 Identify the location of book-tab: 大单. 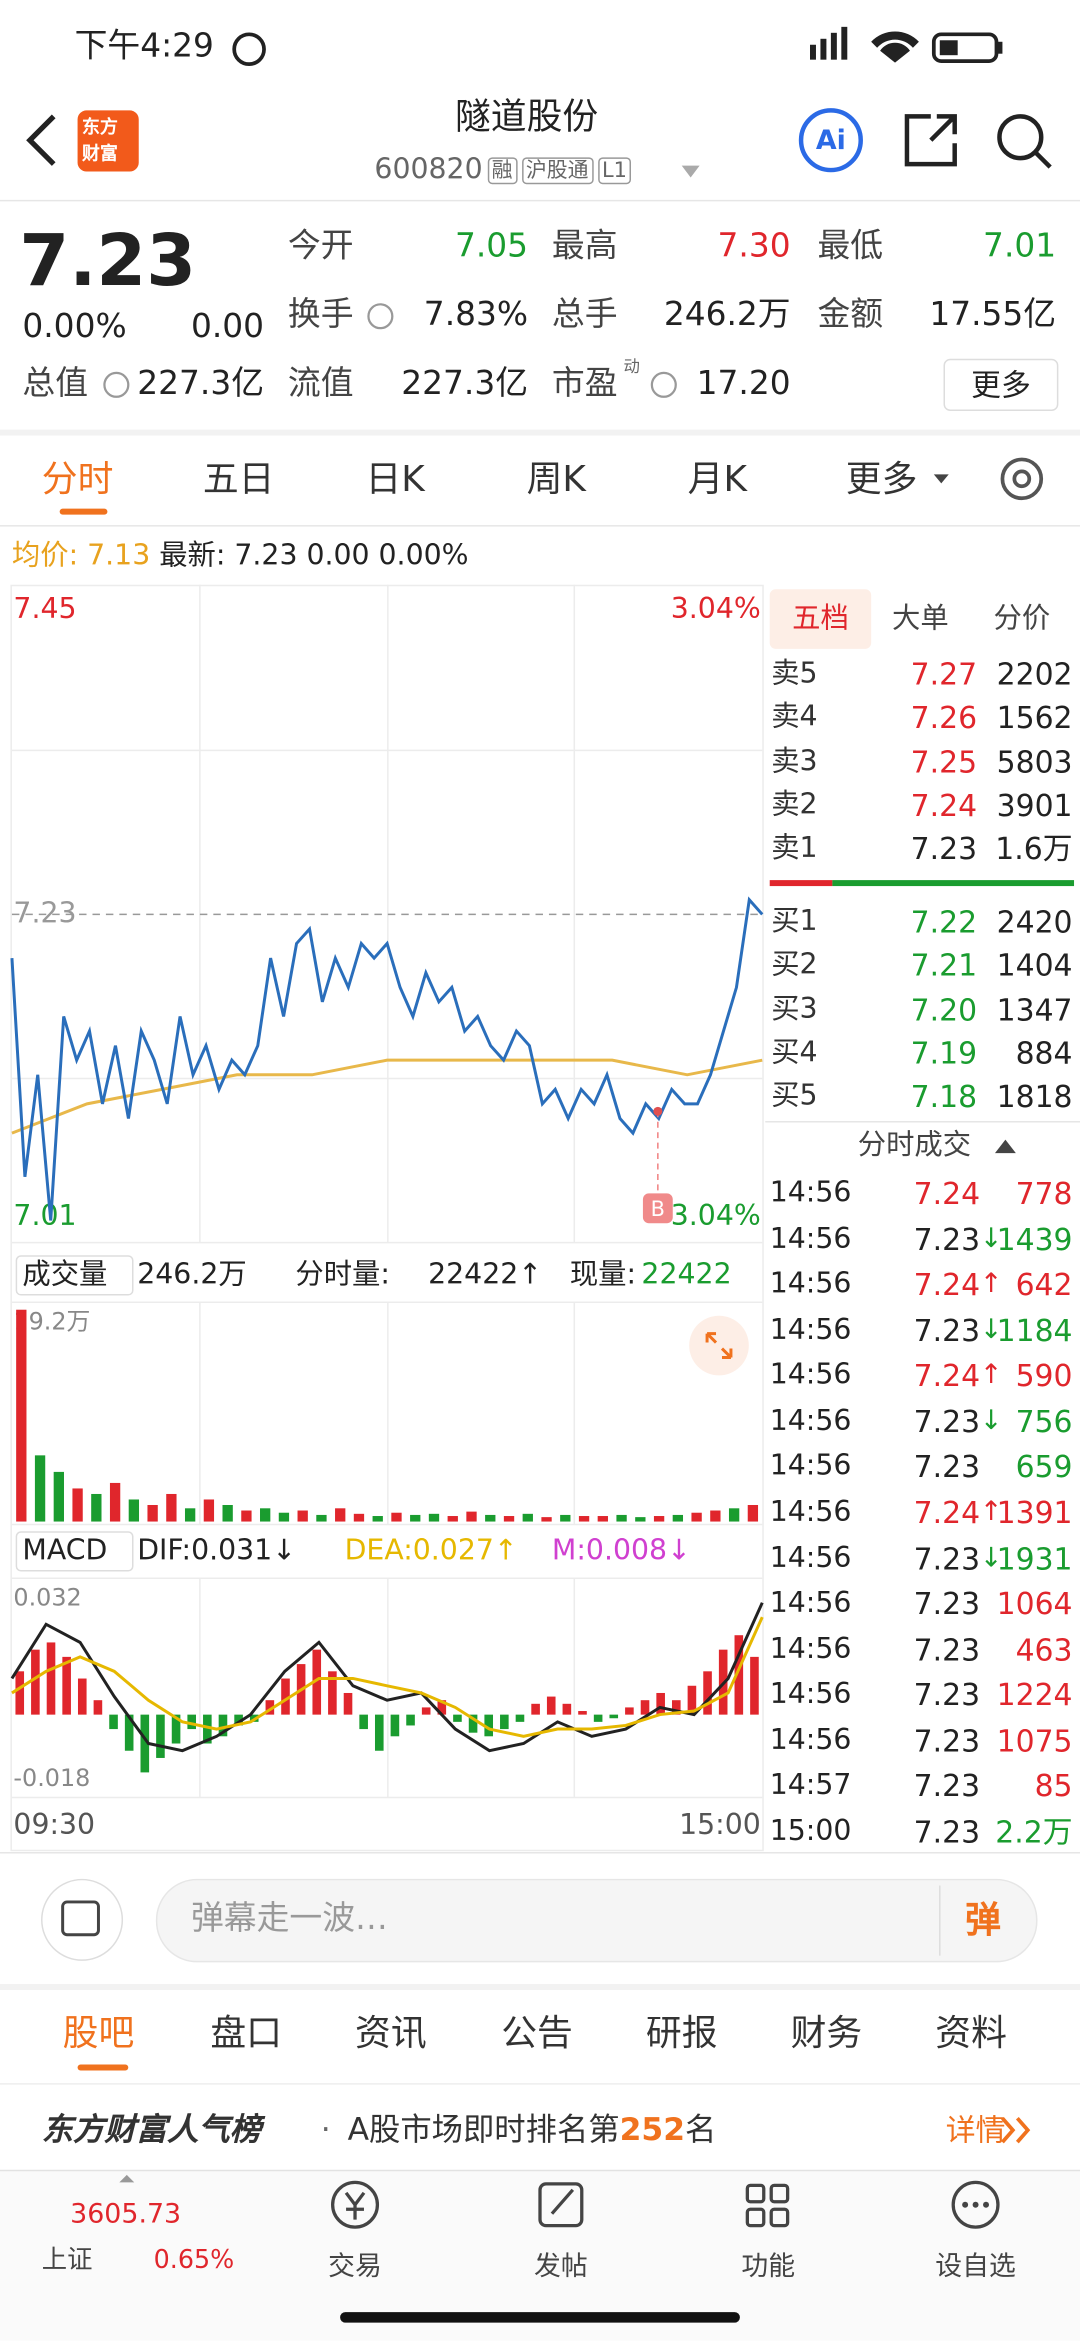
(920, 618).